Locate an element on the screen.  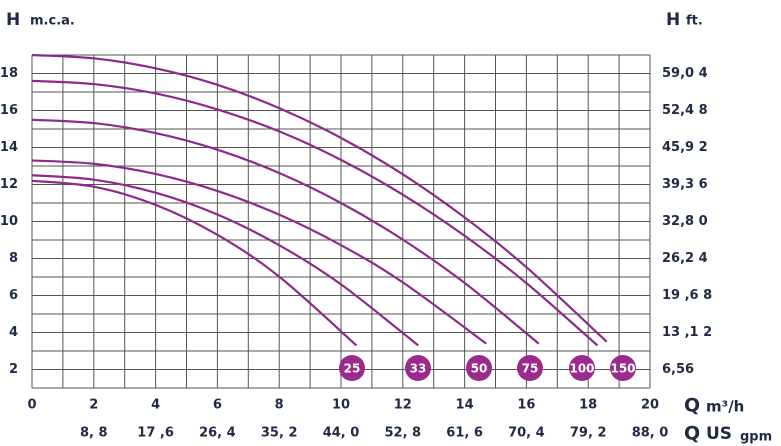
legend-badge: 75 is located at coordinates (530, 368).